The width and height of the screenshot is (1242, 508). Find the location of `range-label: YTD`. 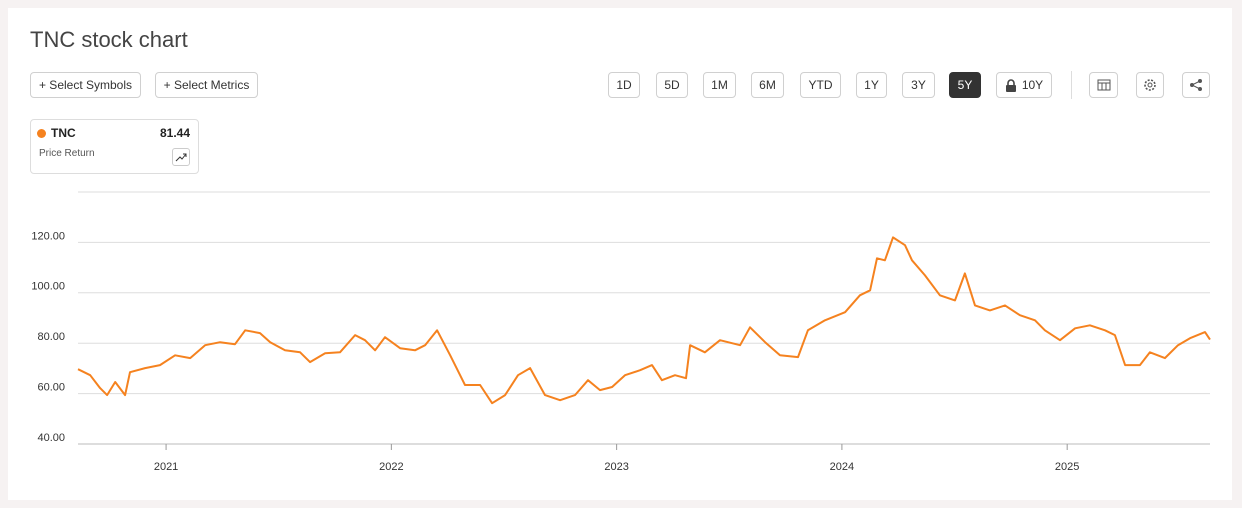

range-label: YTD is located at coordinates (820, 85).